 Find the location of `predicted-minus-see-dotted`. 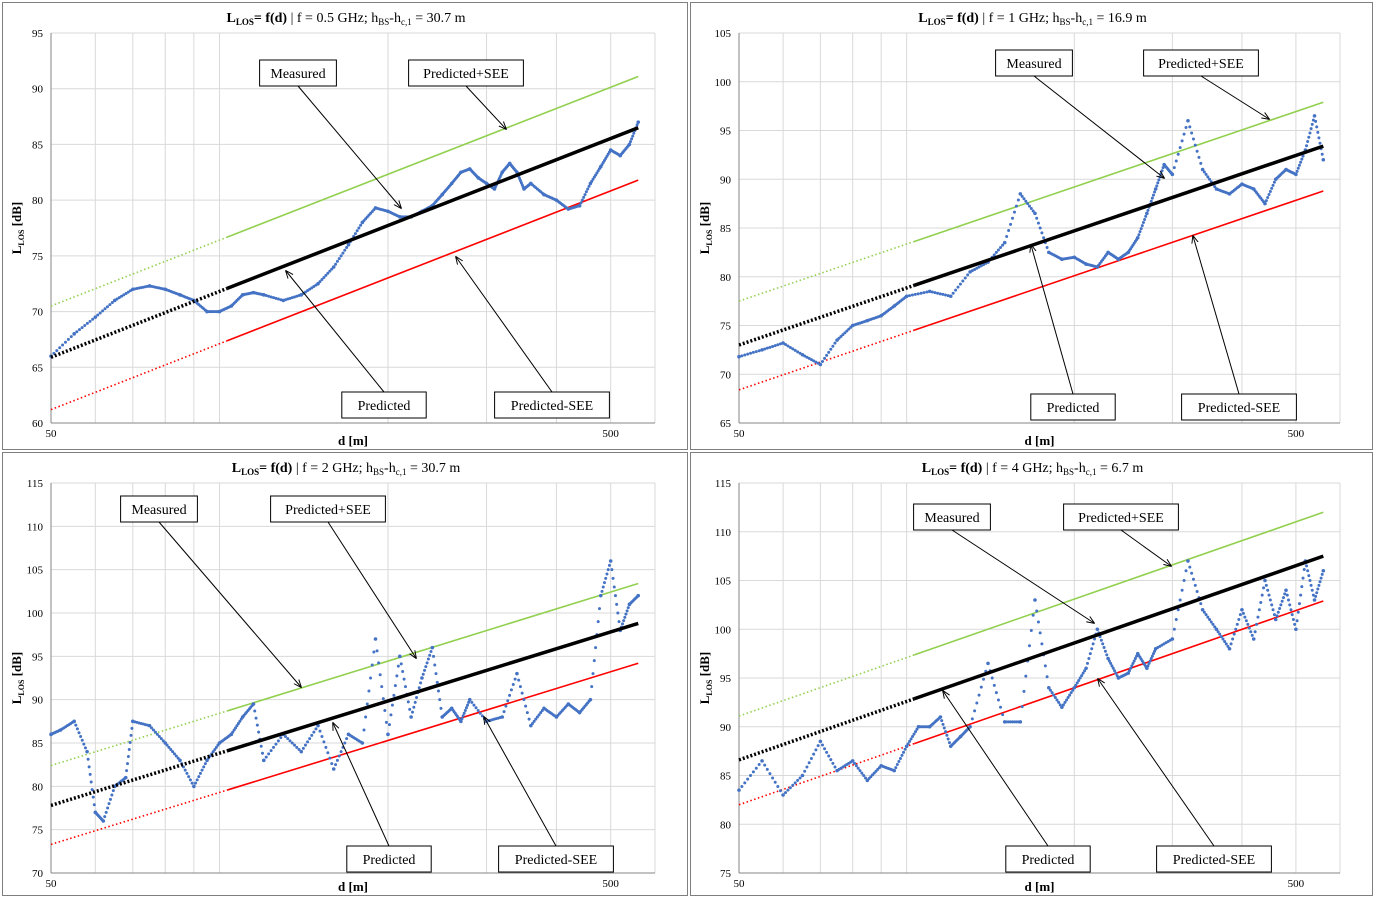

predicted-minus-see-dotted is located at coordinates (139, 817).